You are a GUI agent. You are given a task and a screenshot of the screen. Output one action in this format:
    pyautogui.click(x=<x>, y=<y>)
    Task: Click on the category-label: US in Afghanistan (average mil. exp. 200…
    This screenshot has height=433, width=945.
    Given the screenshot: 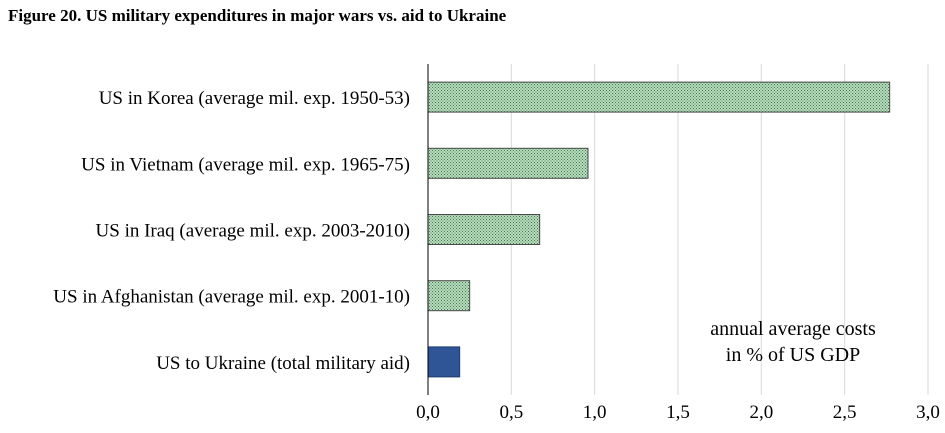 What is the action you would take?
    pyautogui.click(x=231, y=297)
    